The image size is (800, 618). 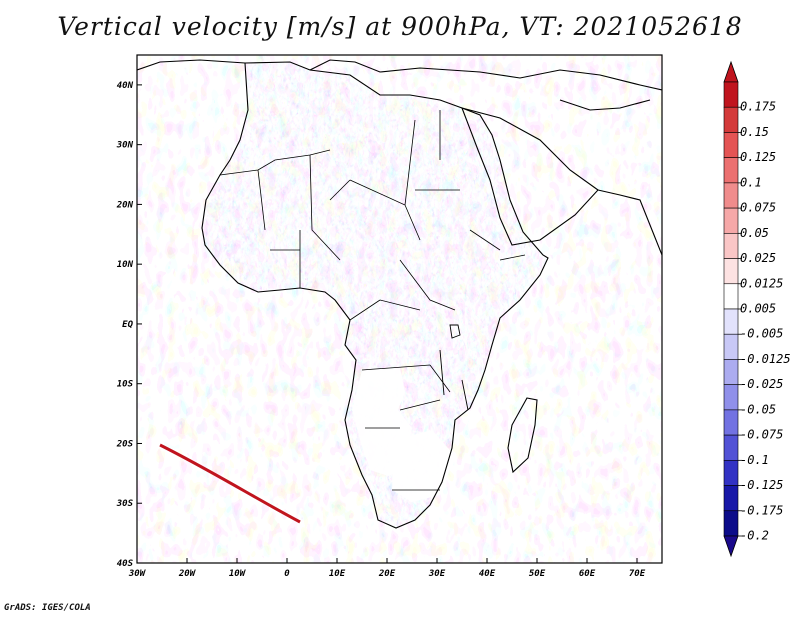 I want to click on colorbar-label: -0.0125, so click(x=765, y=359).